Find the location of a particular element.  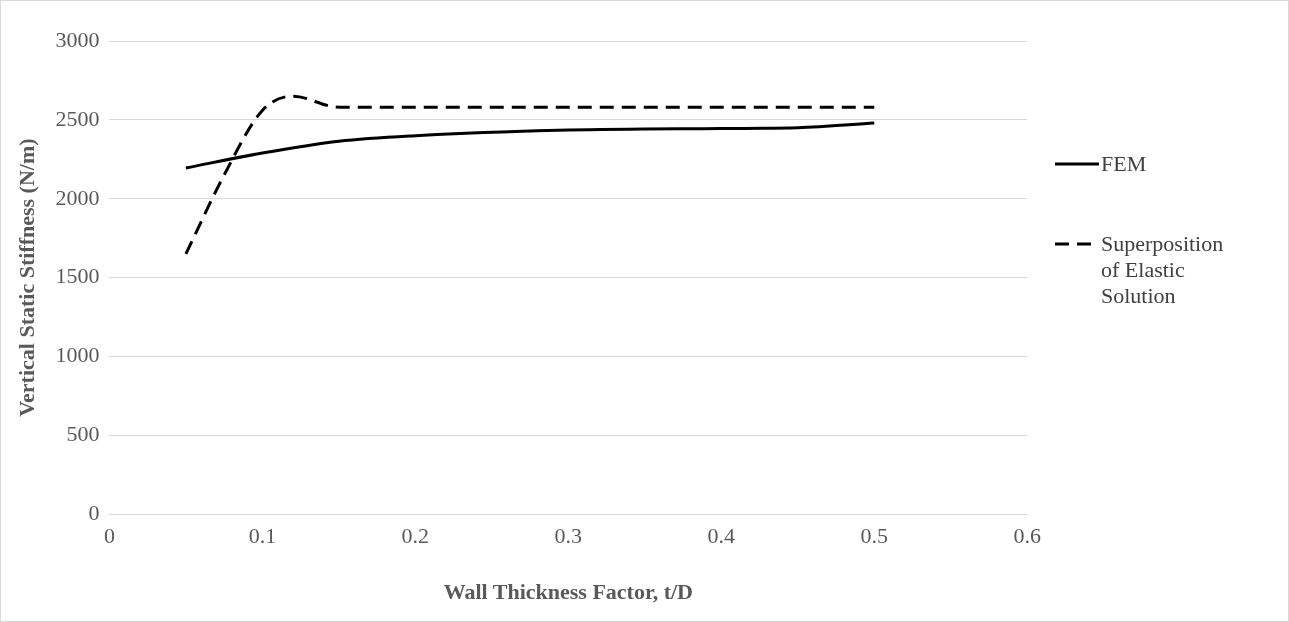

x-tick-label: 0.4 is located at coordinates (721, 536).